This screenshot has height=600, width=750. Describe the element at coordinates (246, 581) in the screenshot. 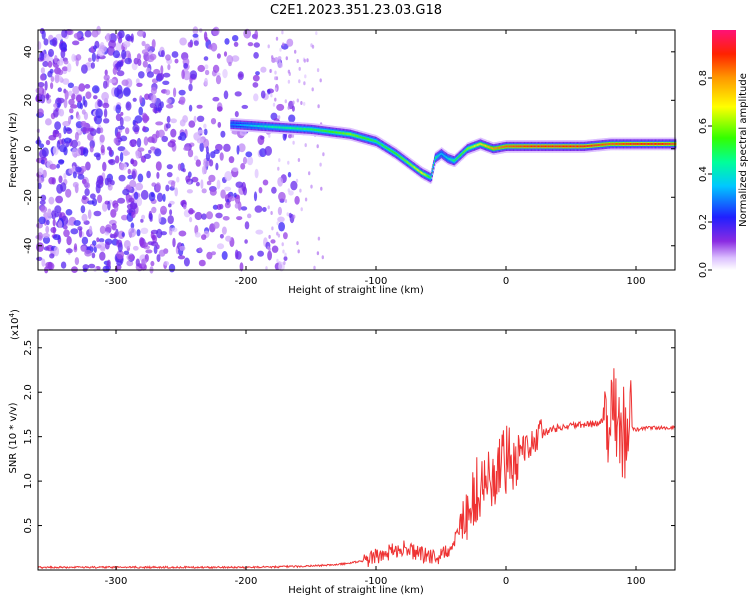

I see `x-tick-label: -200` at that location.